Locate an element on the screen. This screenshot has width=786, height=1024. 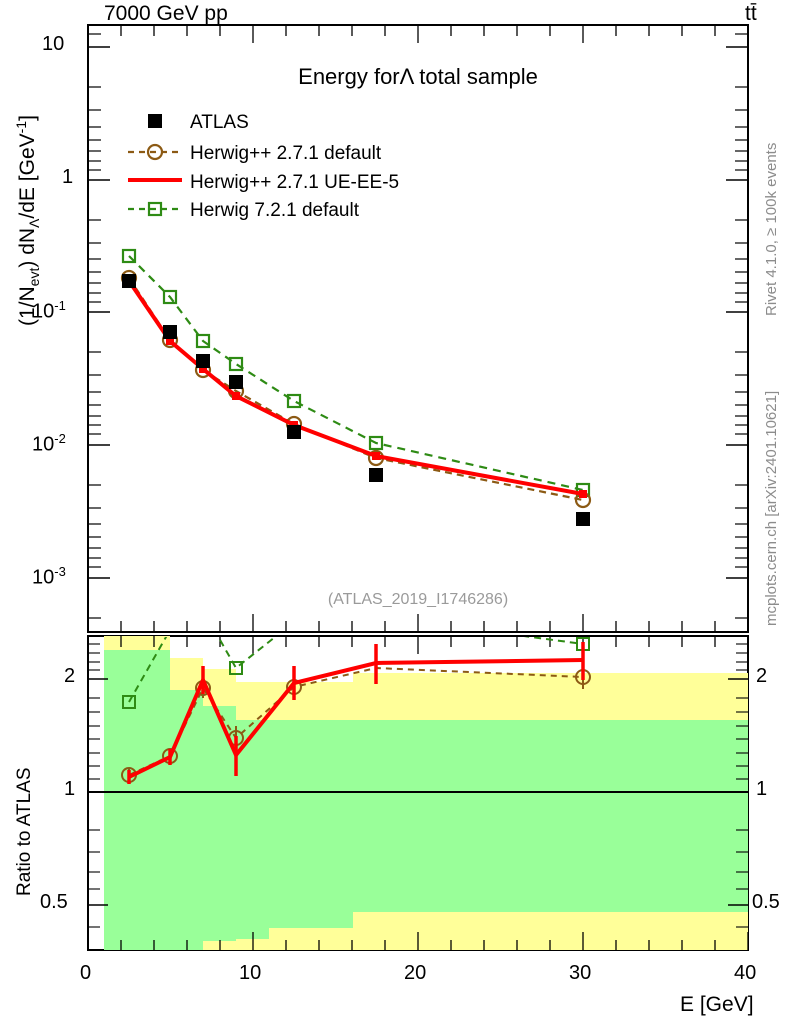
ratio-ytick-label-05-right: 0.5 is located at coordinates (766, 902).